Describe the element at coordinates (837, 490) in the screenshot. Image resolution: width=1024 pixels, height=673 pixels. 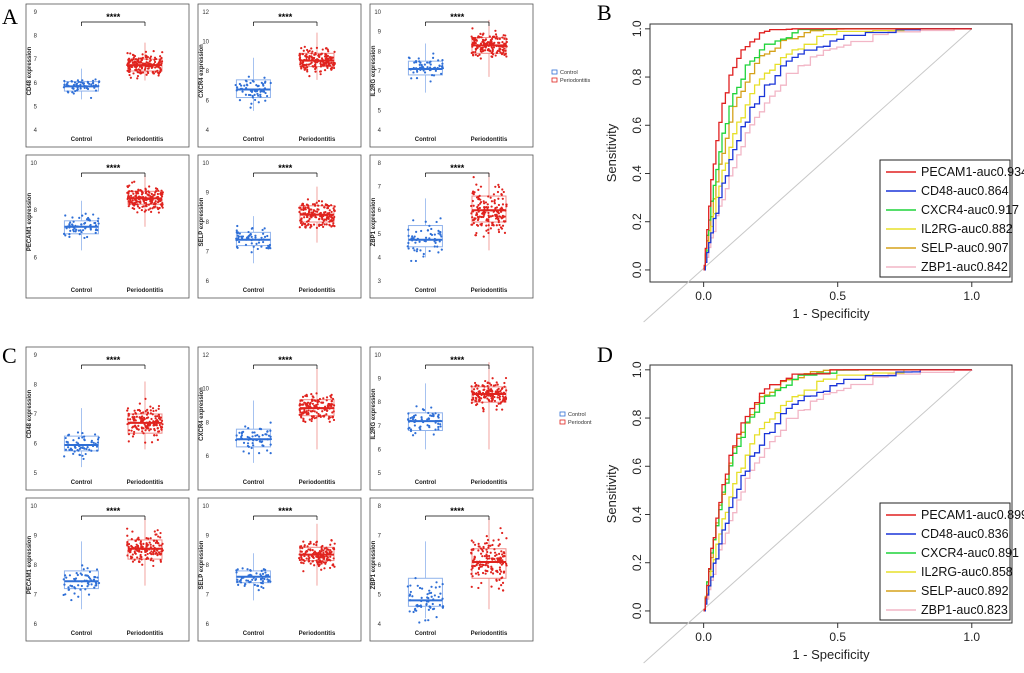
I see `roc-curve-cd48` at that location.